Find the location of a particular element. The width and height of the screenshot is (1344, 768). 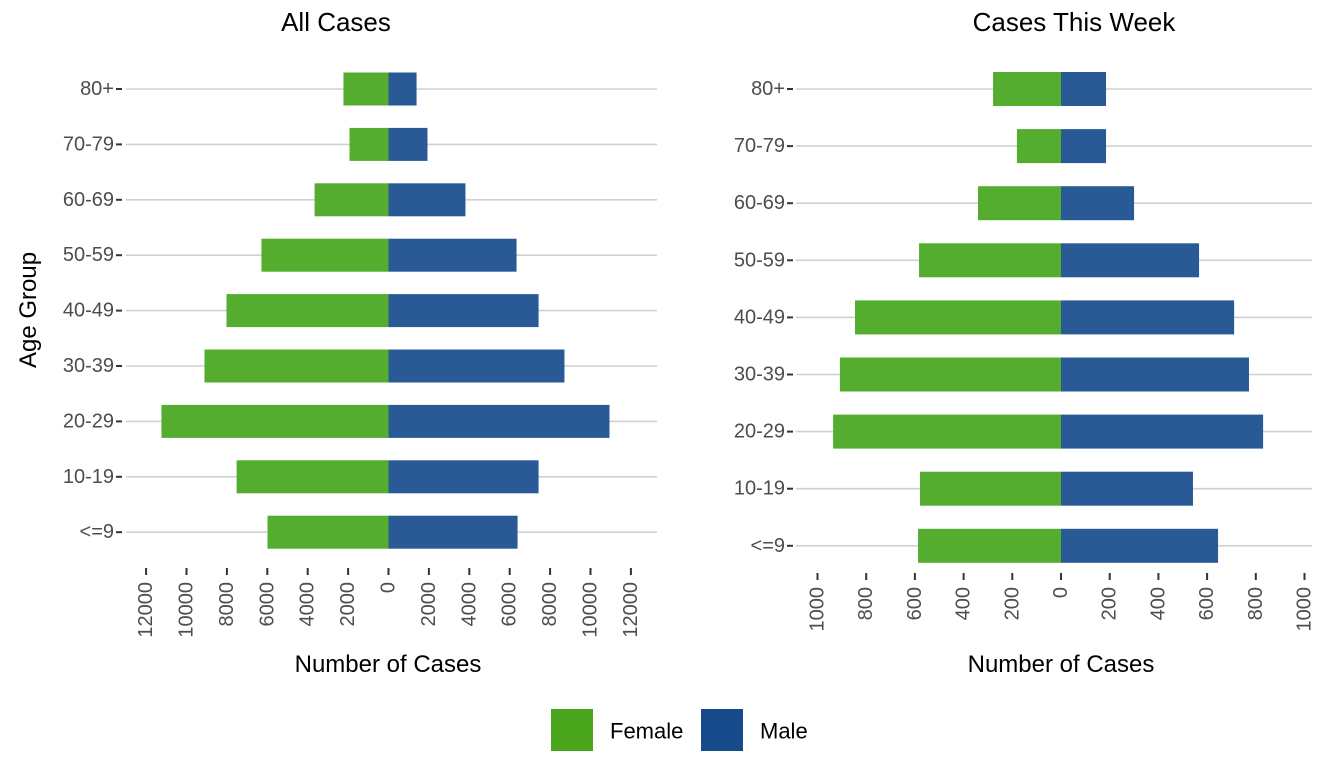

x-axis: 1000 800 600 400 200 0 200 400 600 800 1000 is located at coordinates (1061, 602).